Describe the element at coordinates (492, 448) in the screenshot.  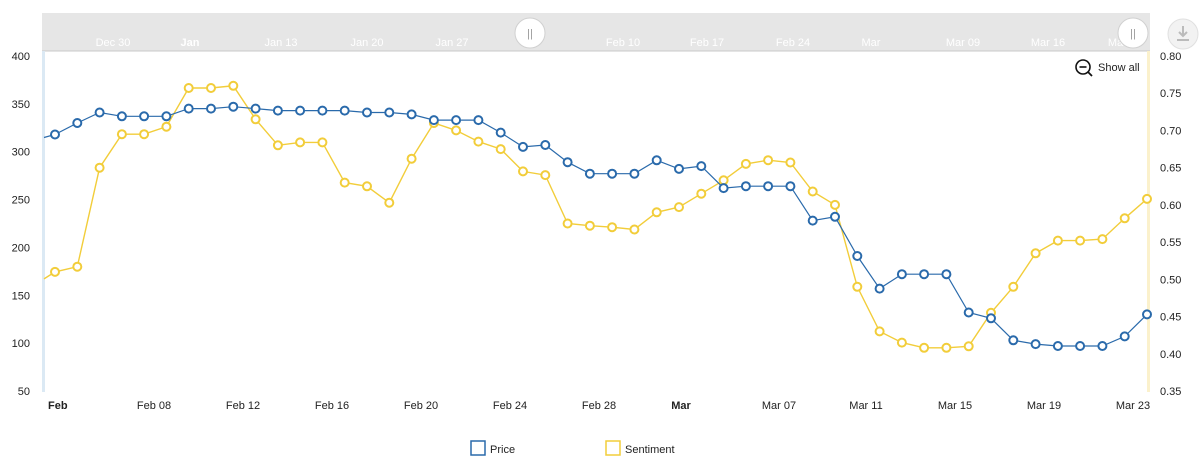
I see `legend-item-price: Price` at that location.